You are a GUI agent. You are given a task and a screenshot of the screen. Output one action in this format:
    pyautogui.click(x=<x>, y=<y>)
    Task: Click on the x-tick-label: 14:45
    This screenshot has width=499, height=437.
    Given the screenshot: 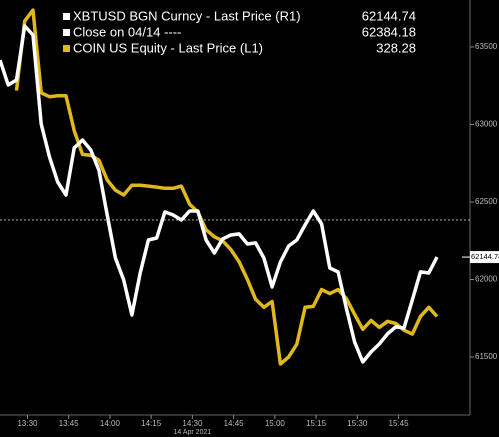 What is the action you would take?
    pyautogui.click(x=234, y=423)
    